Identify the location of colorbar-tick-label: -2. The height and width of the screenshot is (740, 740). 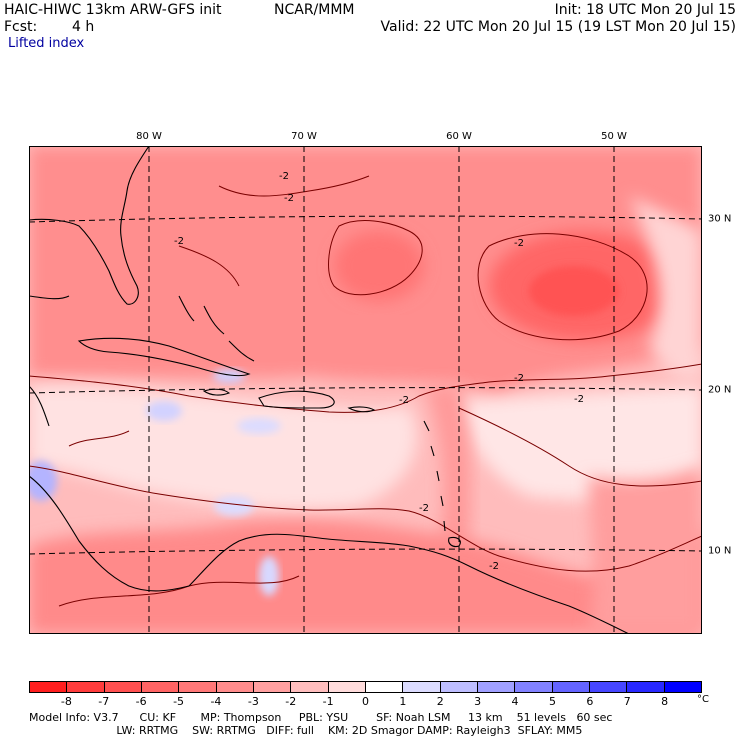
(291, 701).